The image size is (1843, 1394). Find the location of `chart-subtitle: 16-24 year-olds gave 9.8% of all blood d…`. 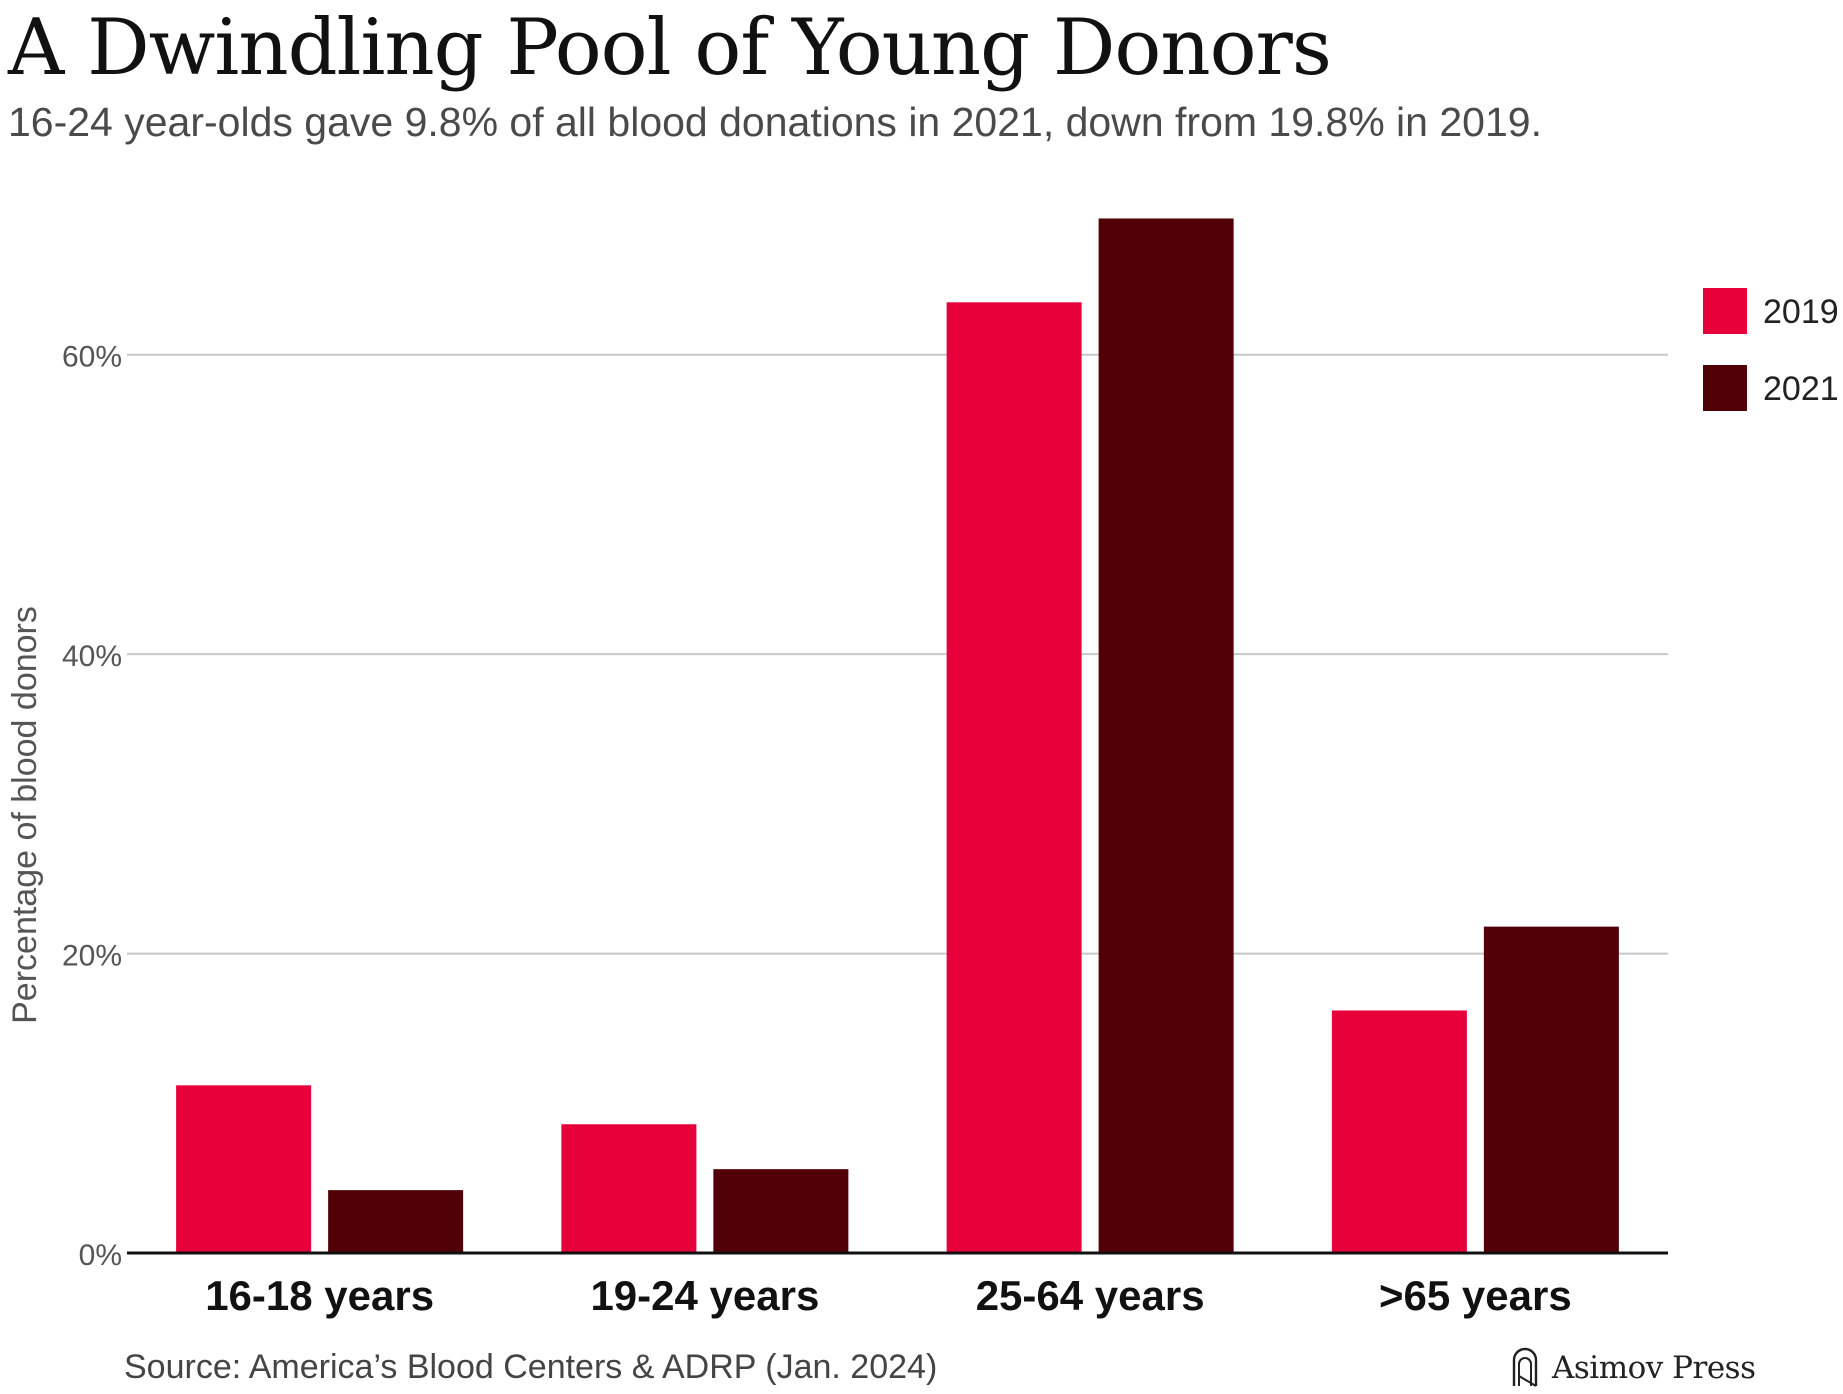

chart-subtitle: 16-24 year-olds gave 9.8% of all blood d… is located at coordinates (775, 122).